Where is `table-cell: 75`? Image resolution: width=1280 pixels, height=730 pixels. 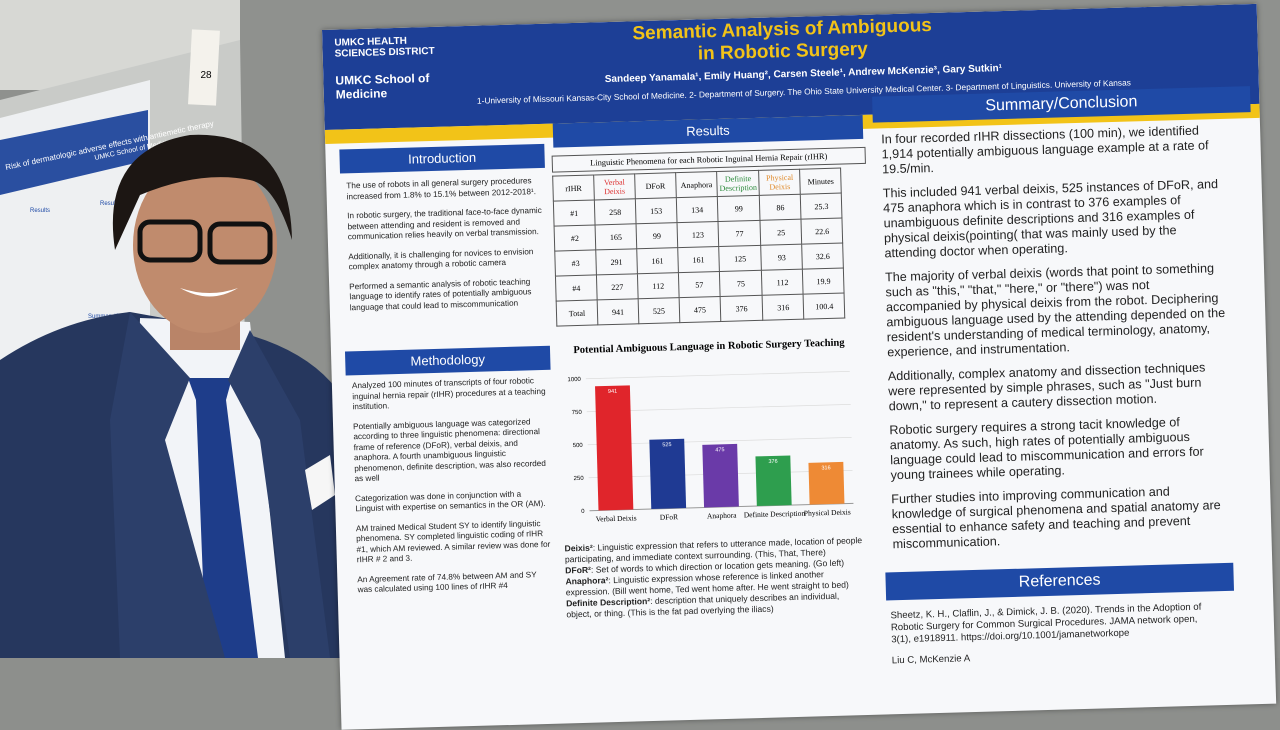
table-cell: 75 is located at coordinates (741, 283).